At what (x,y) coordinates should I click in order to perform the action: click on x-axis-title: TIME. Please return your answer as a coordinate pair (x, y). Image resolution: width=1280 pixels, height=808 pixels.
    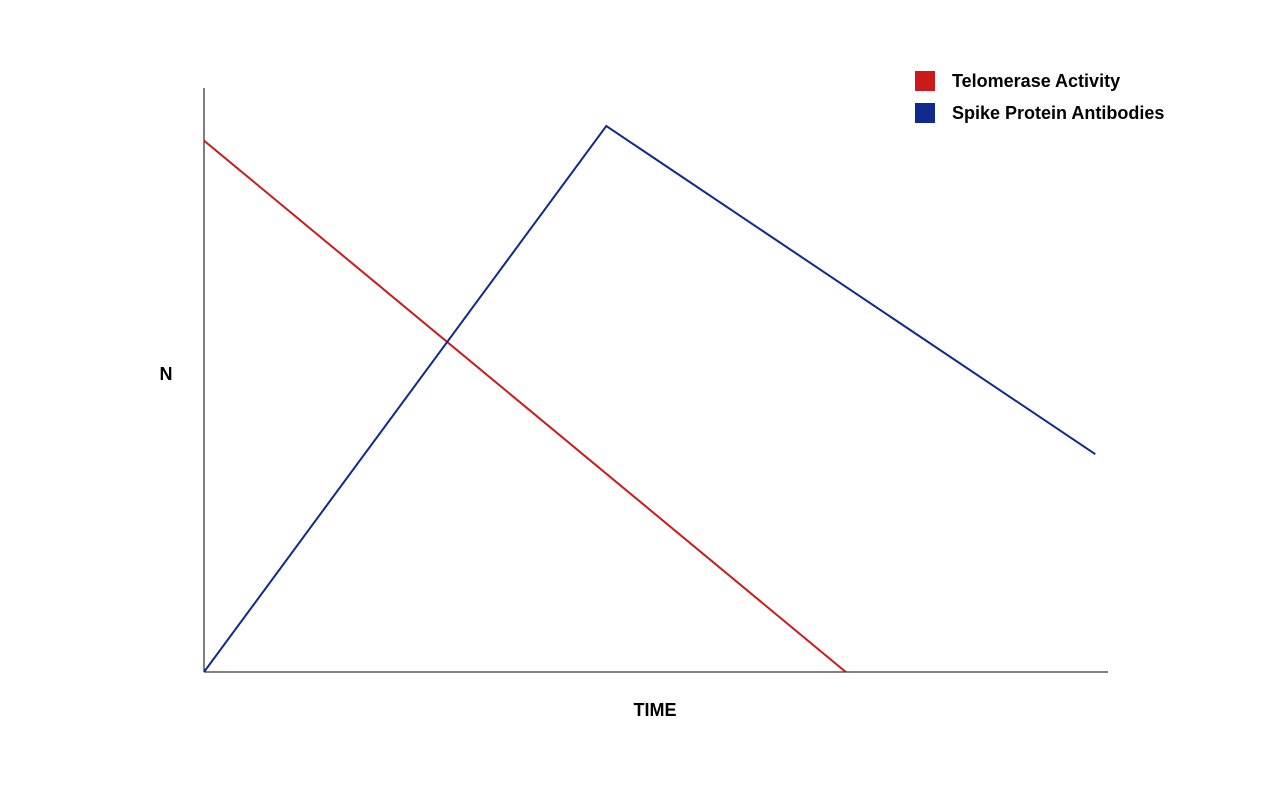
    Looking at the image, I should click on (655, 710).